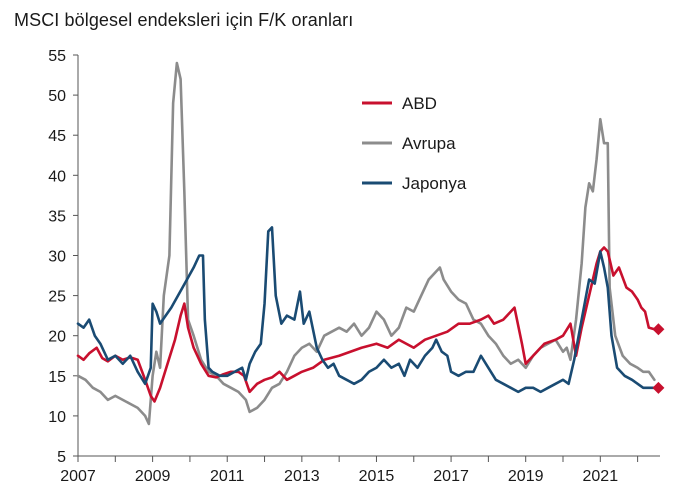 This screenshot has width=700, height=504. Describe the element at coordinates (57, 96) in the screenshot. I see `y-tick-label: 50` at that location.